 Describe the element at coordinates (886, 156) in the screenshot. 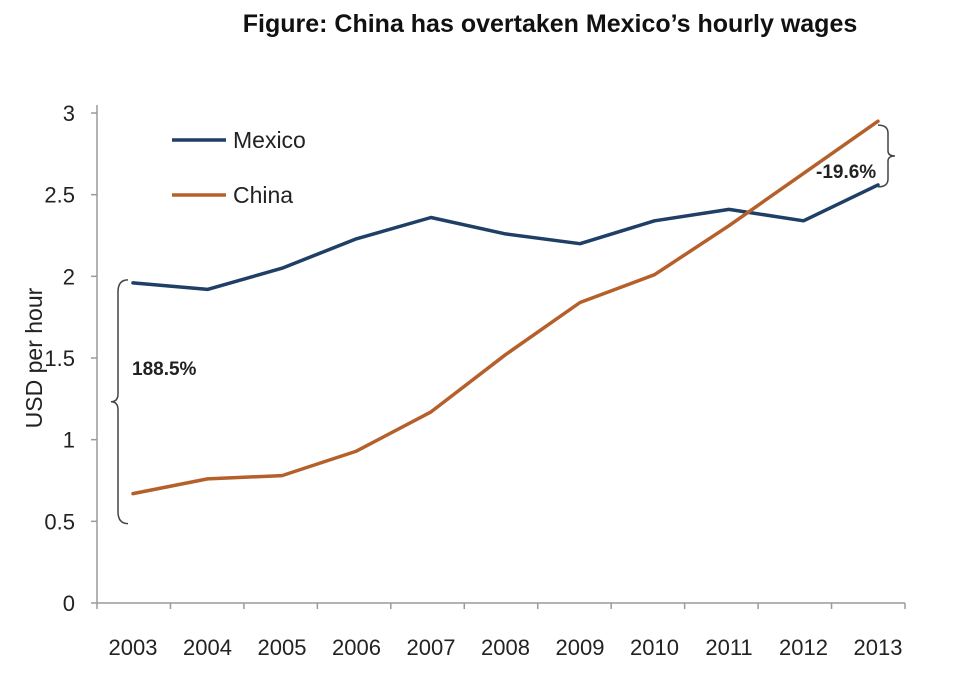

I see `right-brace` at that location.